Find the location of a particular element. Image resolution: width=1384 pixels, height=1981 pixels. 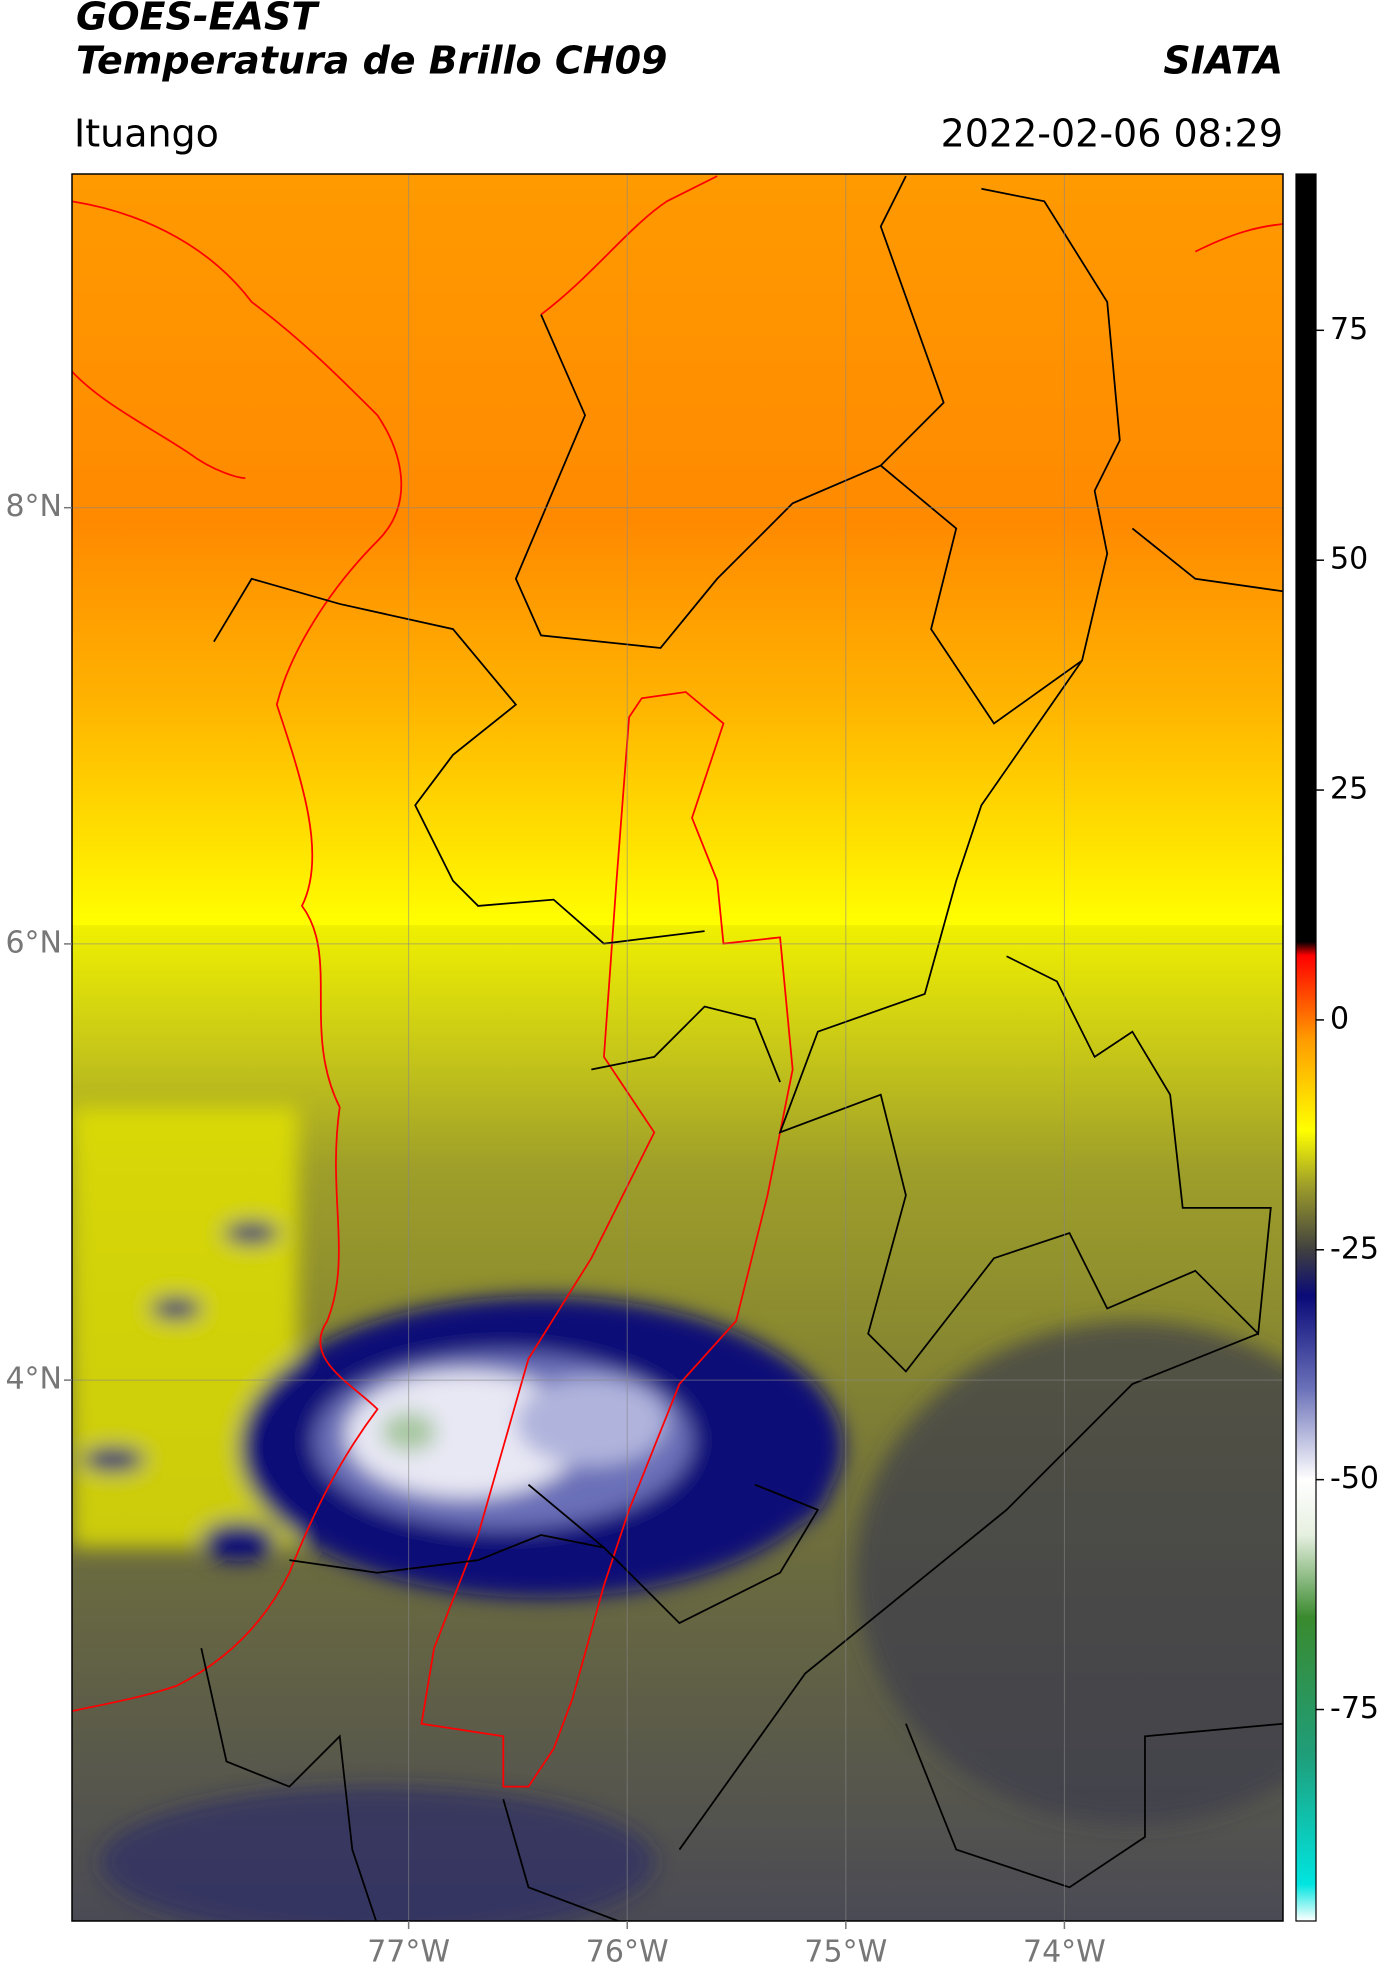

y-tick-label: 4°N is located at coordinates (33, 1379).